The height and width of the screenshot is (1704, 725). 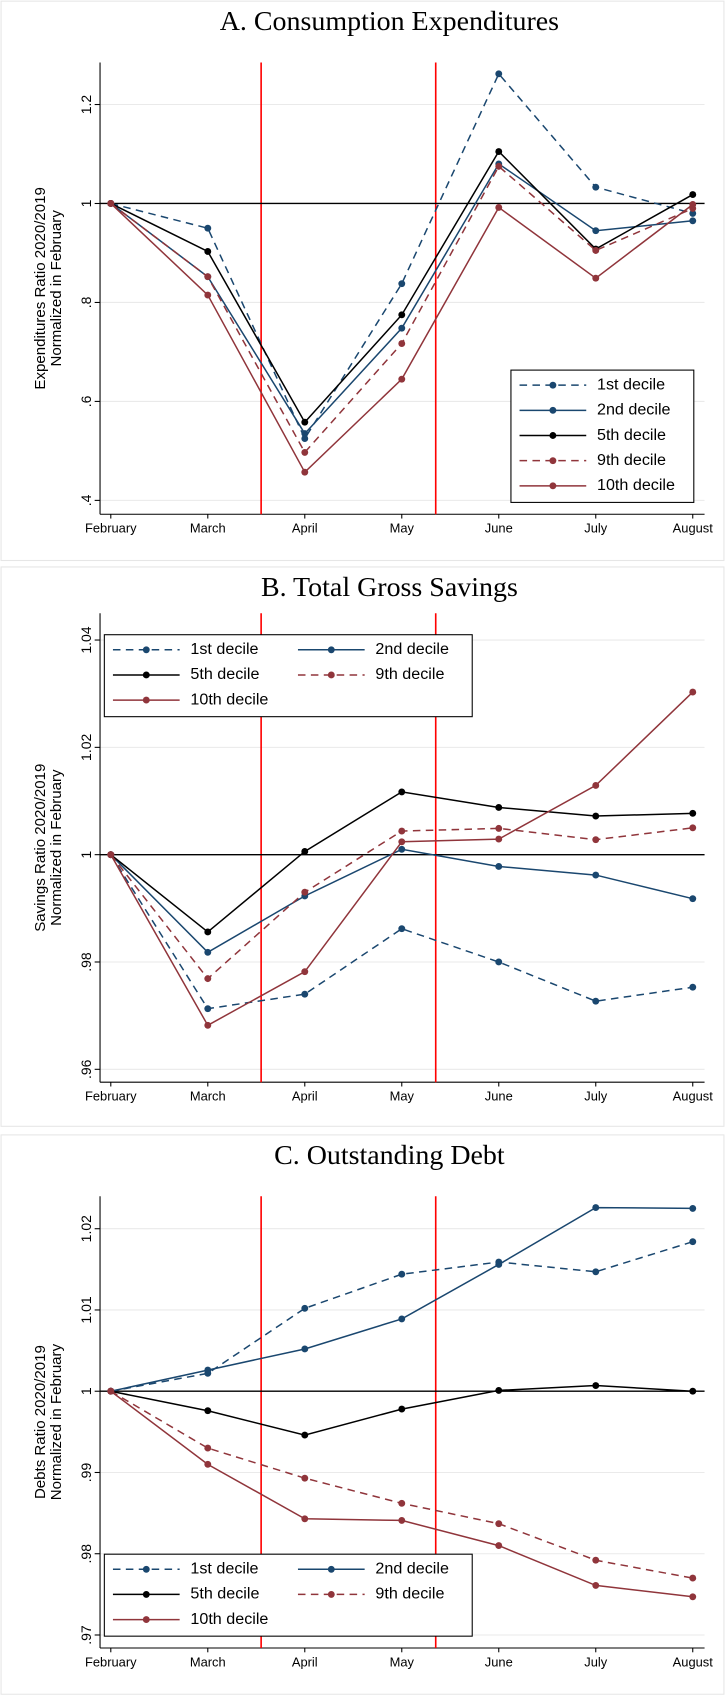 What do you see at coordinates (86, 105) in the screenshot?
I see `y-tick-label: 1.2` at bounding box center [86, 105].